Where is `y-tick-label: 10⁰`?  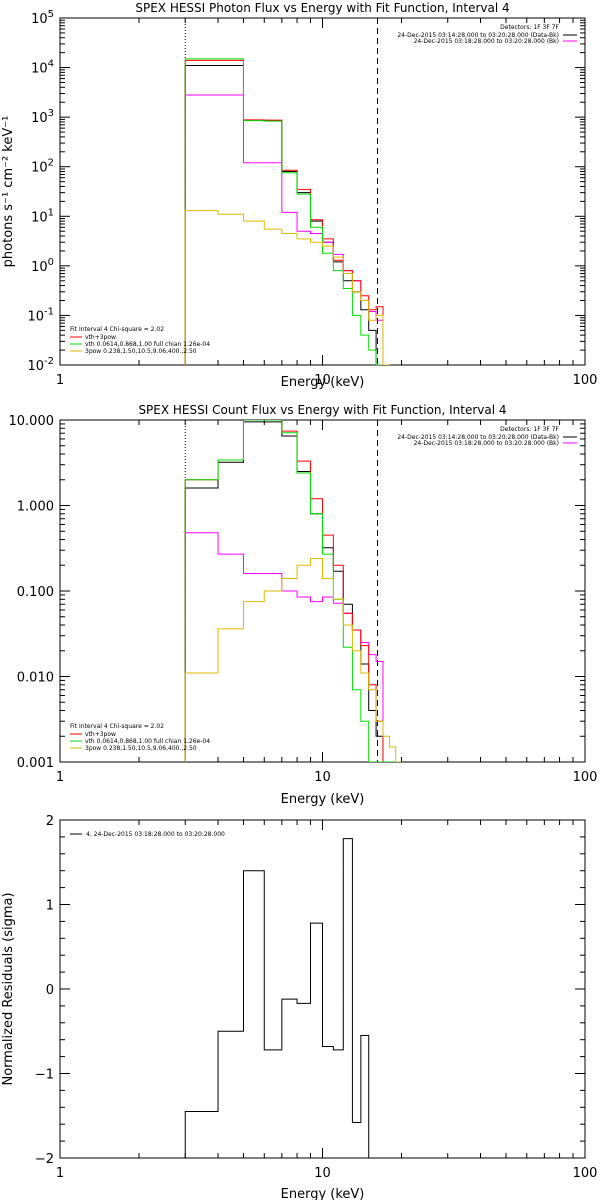 y-tick-label: 10⁰ is located at coordinates (42, 266).